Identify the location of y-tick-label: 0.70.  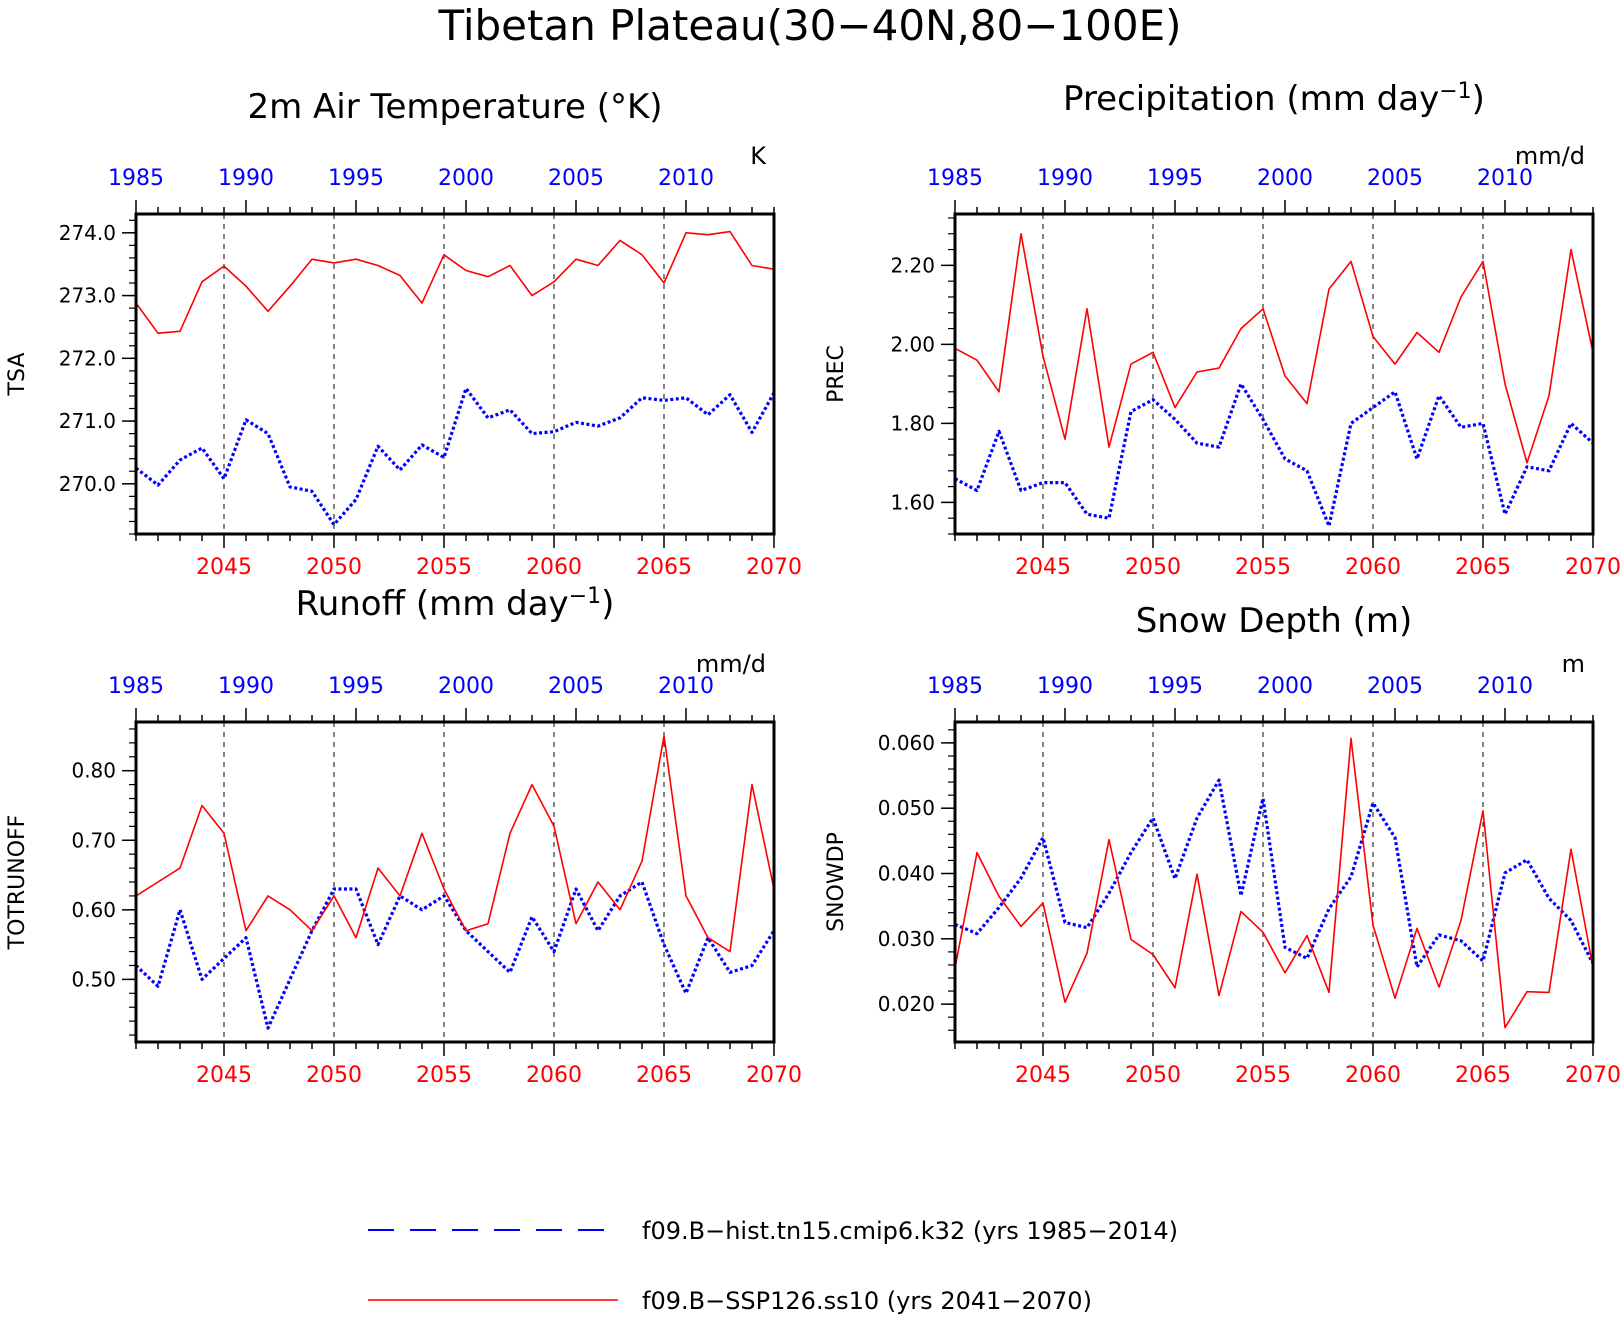
(93, 840).